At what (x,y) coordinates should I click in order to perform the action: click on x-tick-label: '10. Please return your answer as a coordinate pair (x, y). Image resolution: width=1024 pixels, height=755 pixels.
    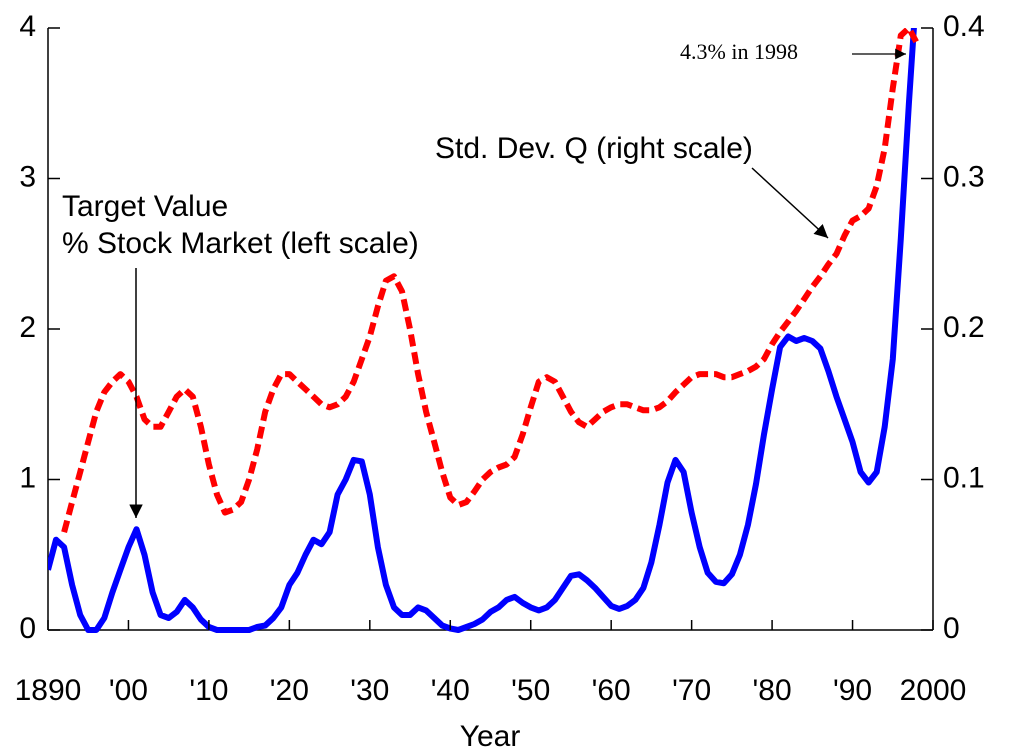
    Looking at the image, I should click on (208, 690).